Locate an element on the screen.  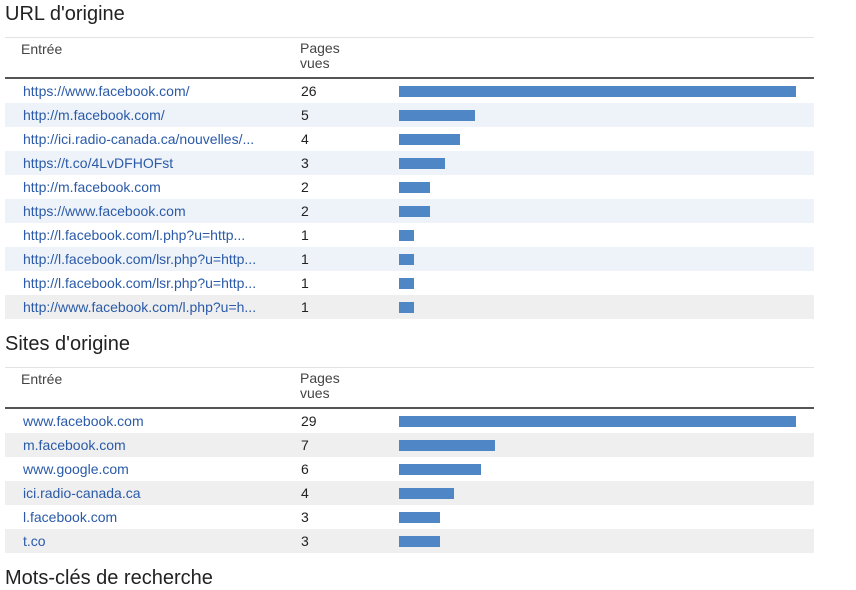
table-row: m.facebook.com 7 is located at coordinates (409, 445).